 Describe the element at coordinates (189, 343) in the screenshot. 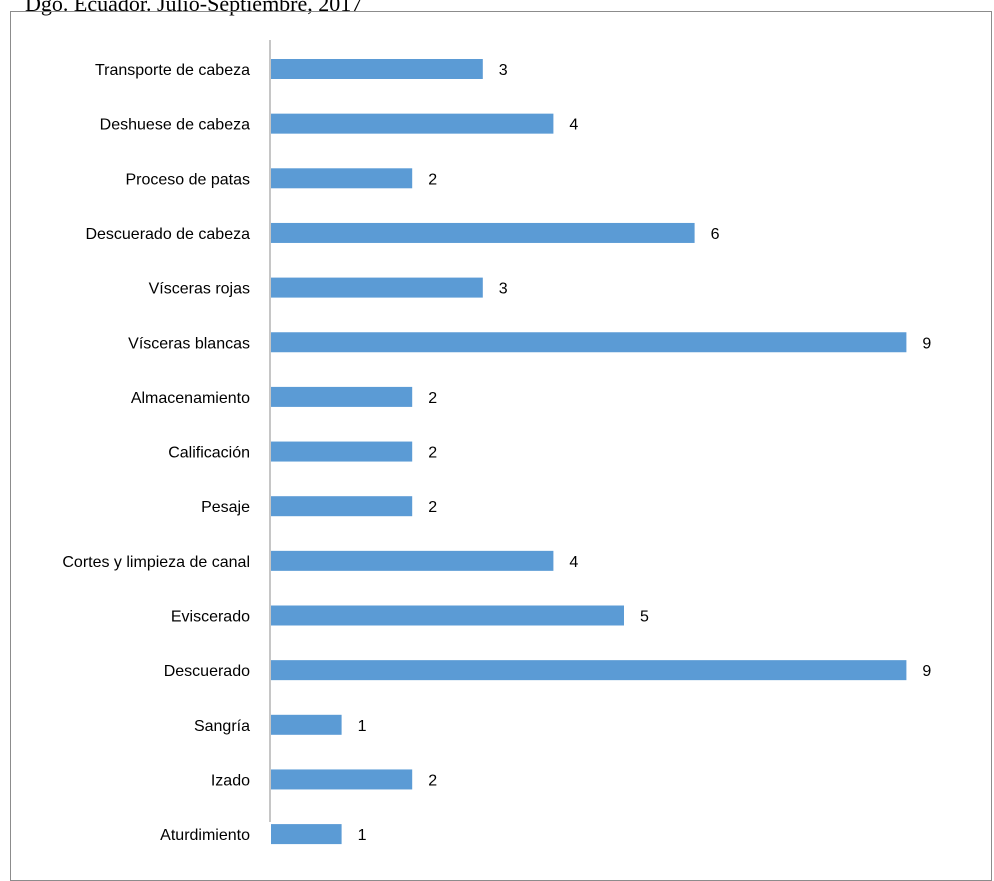

I see `category-tick-label: Vísceras blancas` at that location.